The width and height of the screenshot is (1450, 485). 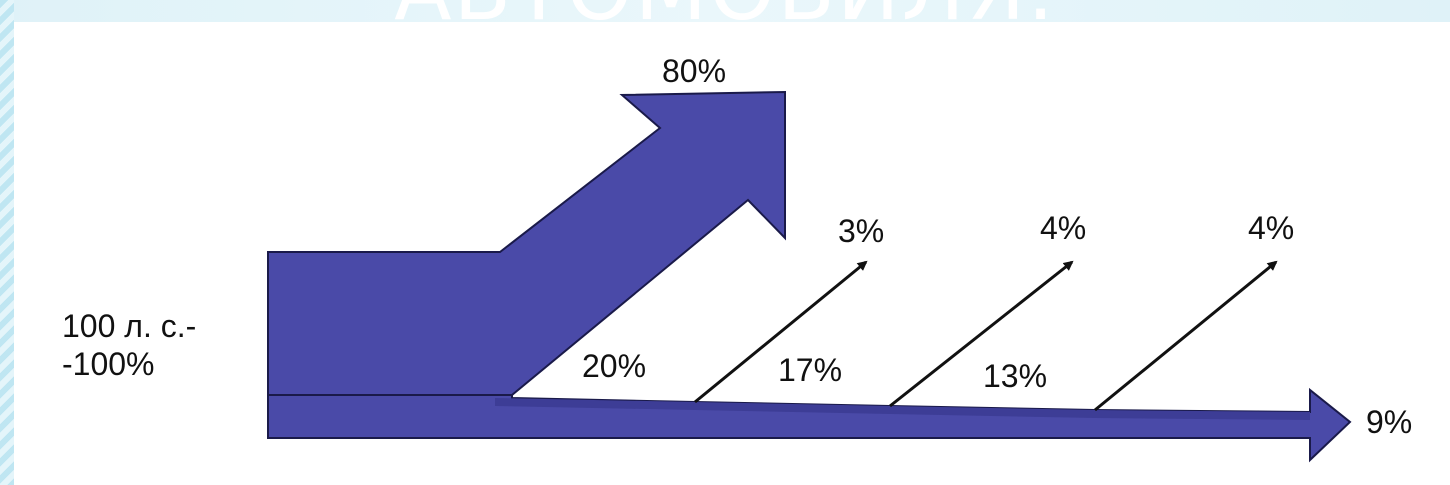 I want to click on lower-flow-body, so click(x=809, y=425).